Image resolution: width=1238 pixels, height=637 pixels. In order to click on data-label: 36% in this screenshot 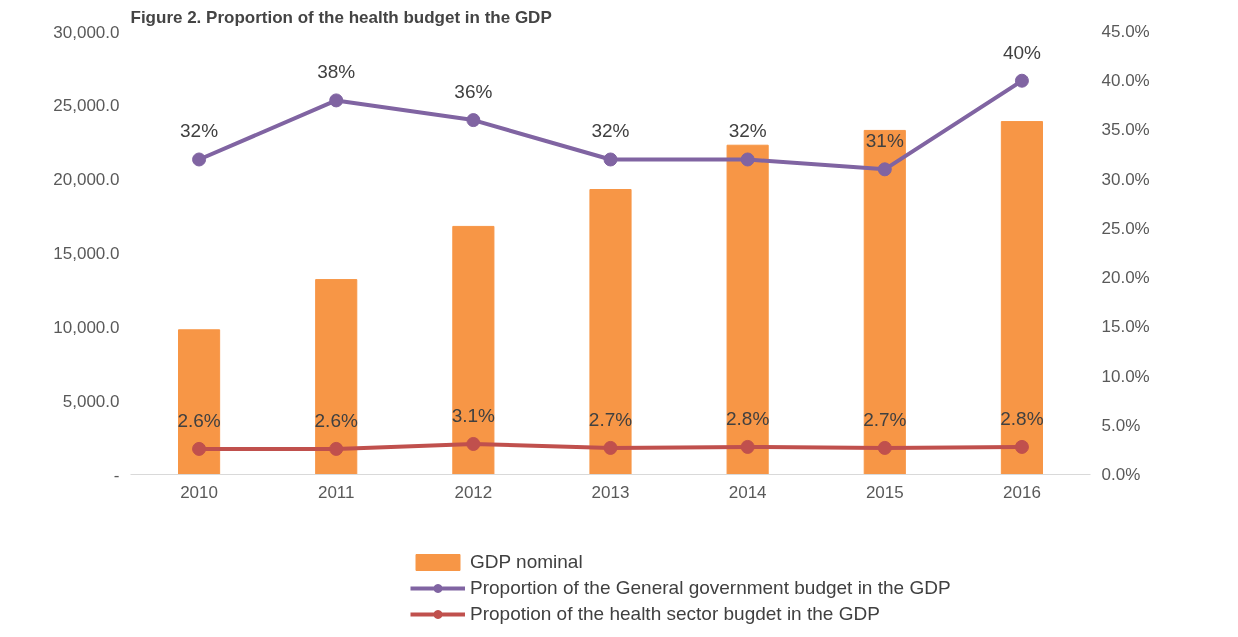, I will do `click(473, 92)`.